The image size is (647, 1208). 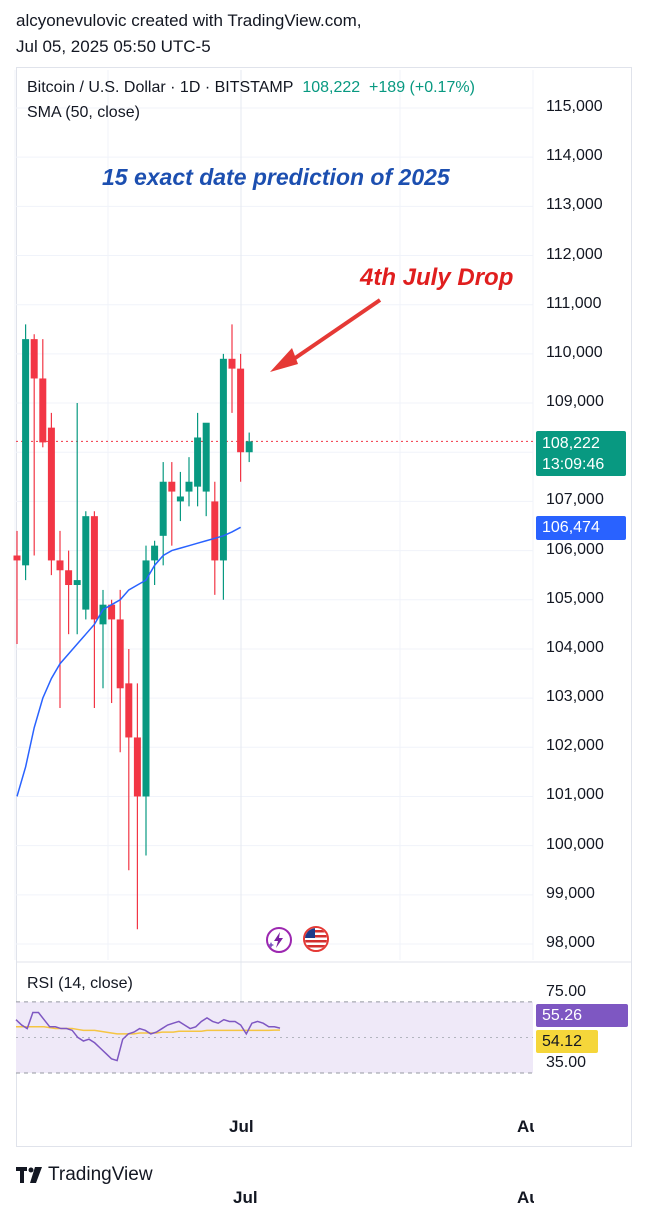 I want to click on rsi-line, so click(x=148, y=1036).